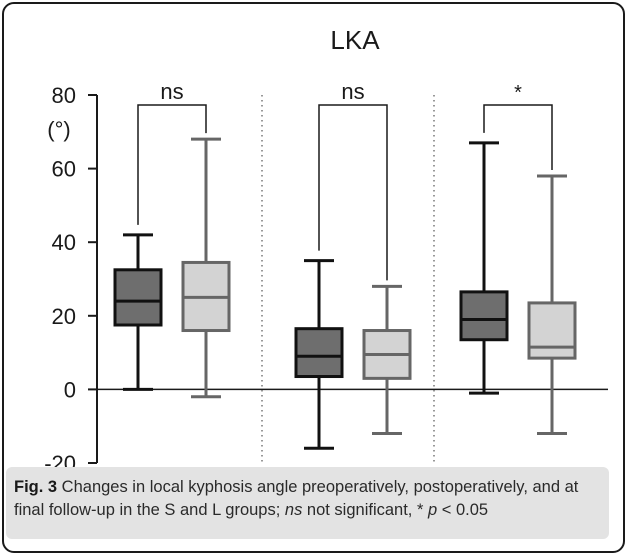 The image size is (627, 555). What do you see at coordinates (365, 510) in the screenshot?
I see `caption-text-2: not significant, *` at bounding box center [365, 510].